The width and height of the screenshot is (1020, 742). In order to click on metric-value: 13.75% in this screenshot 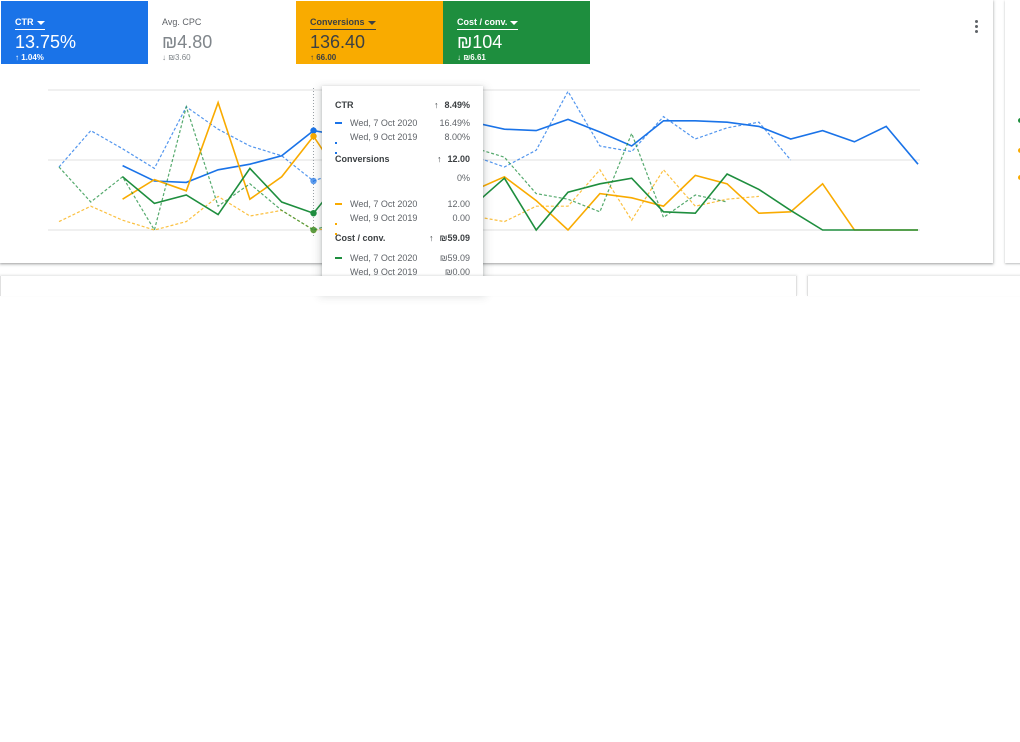, I will do `click(46, 42)`.